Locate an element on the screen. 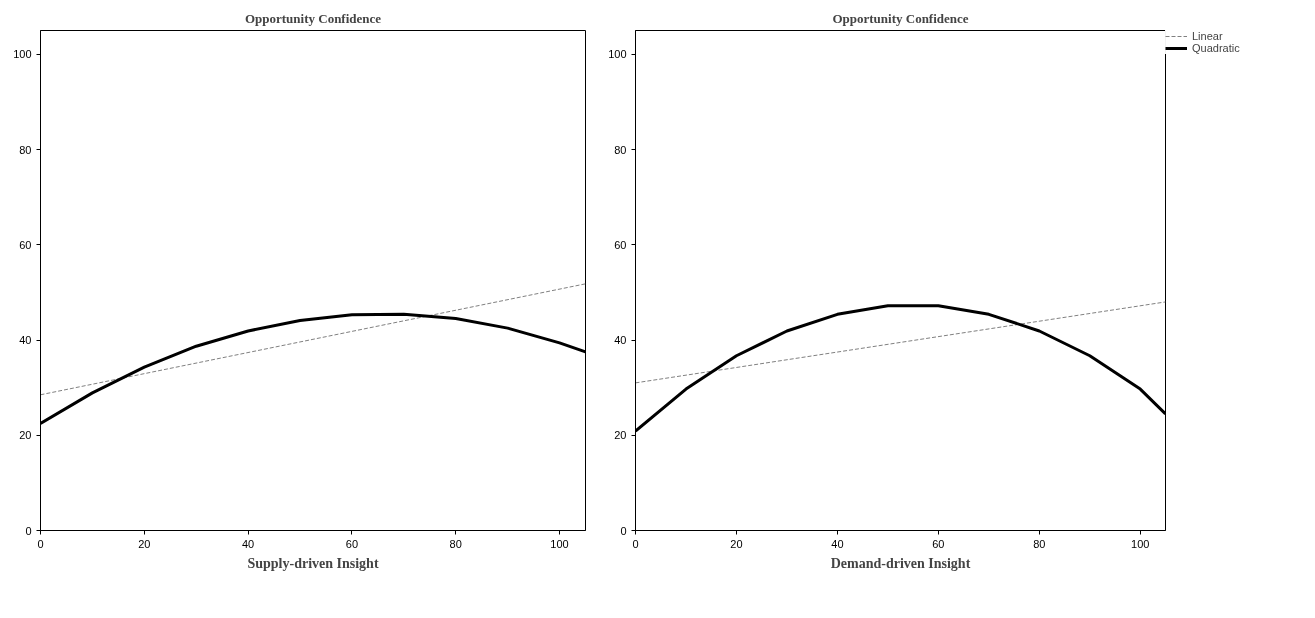 This screenshot has width=1315, height=618. x-axis-title: Supply-driven Insight is located at coordinates (313, 563).